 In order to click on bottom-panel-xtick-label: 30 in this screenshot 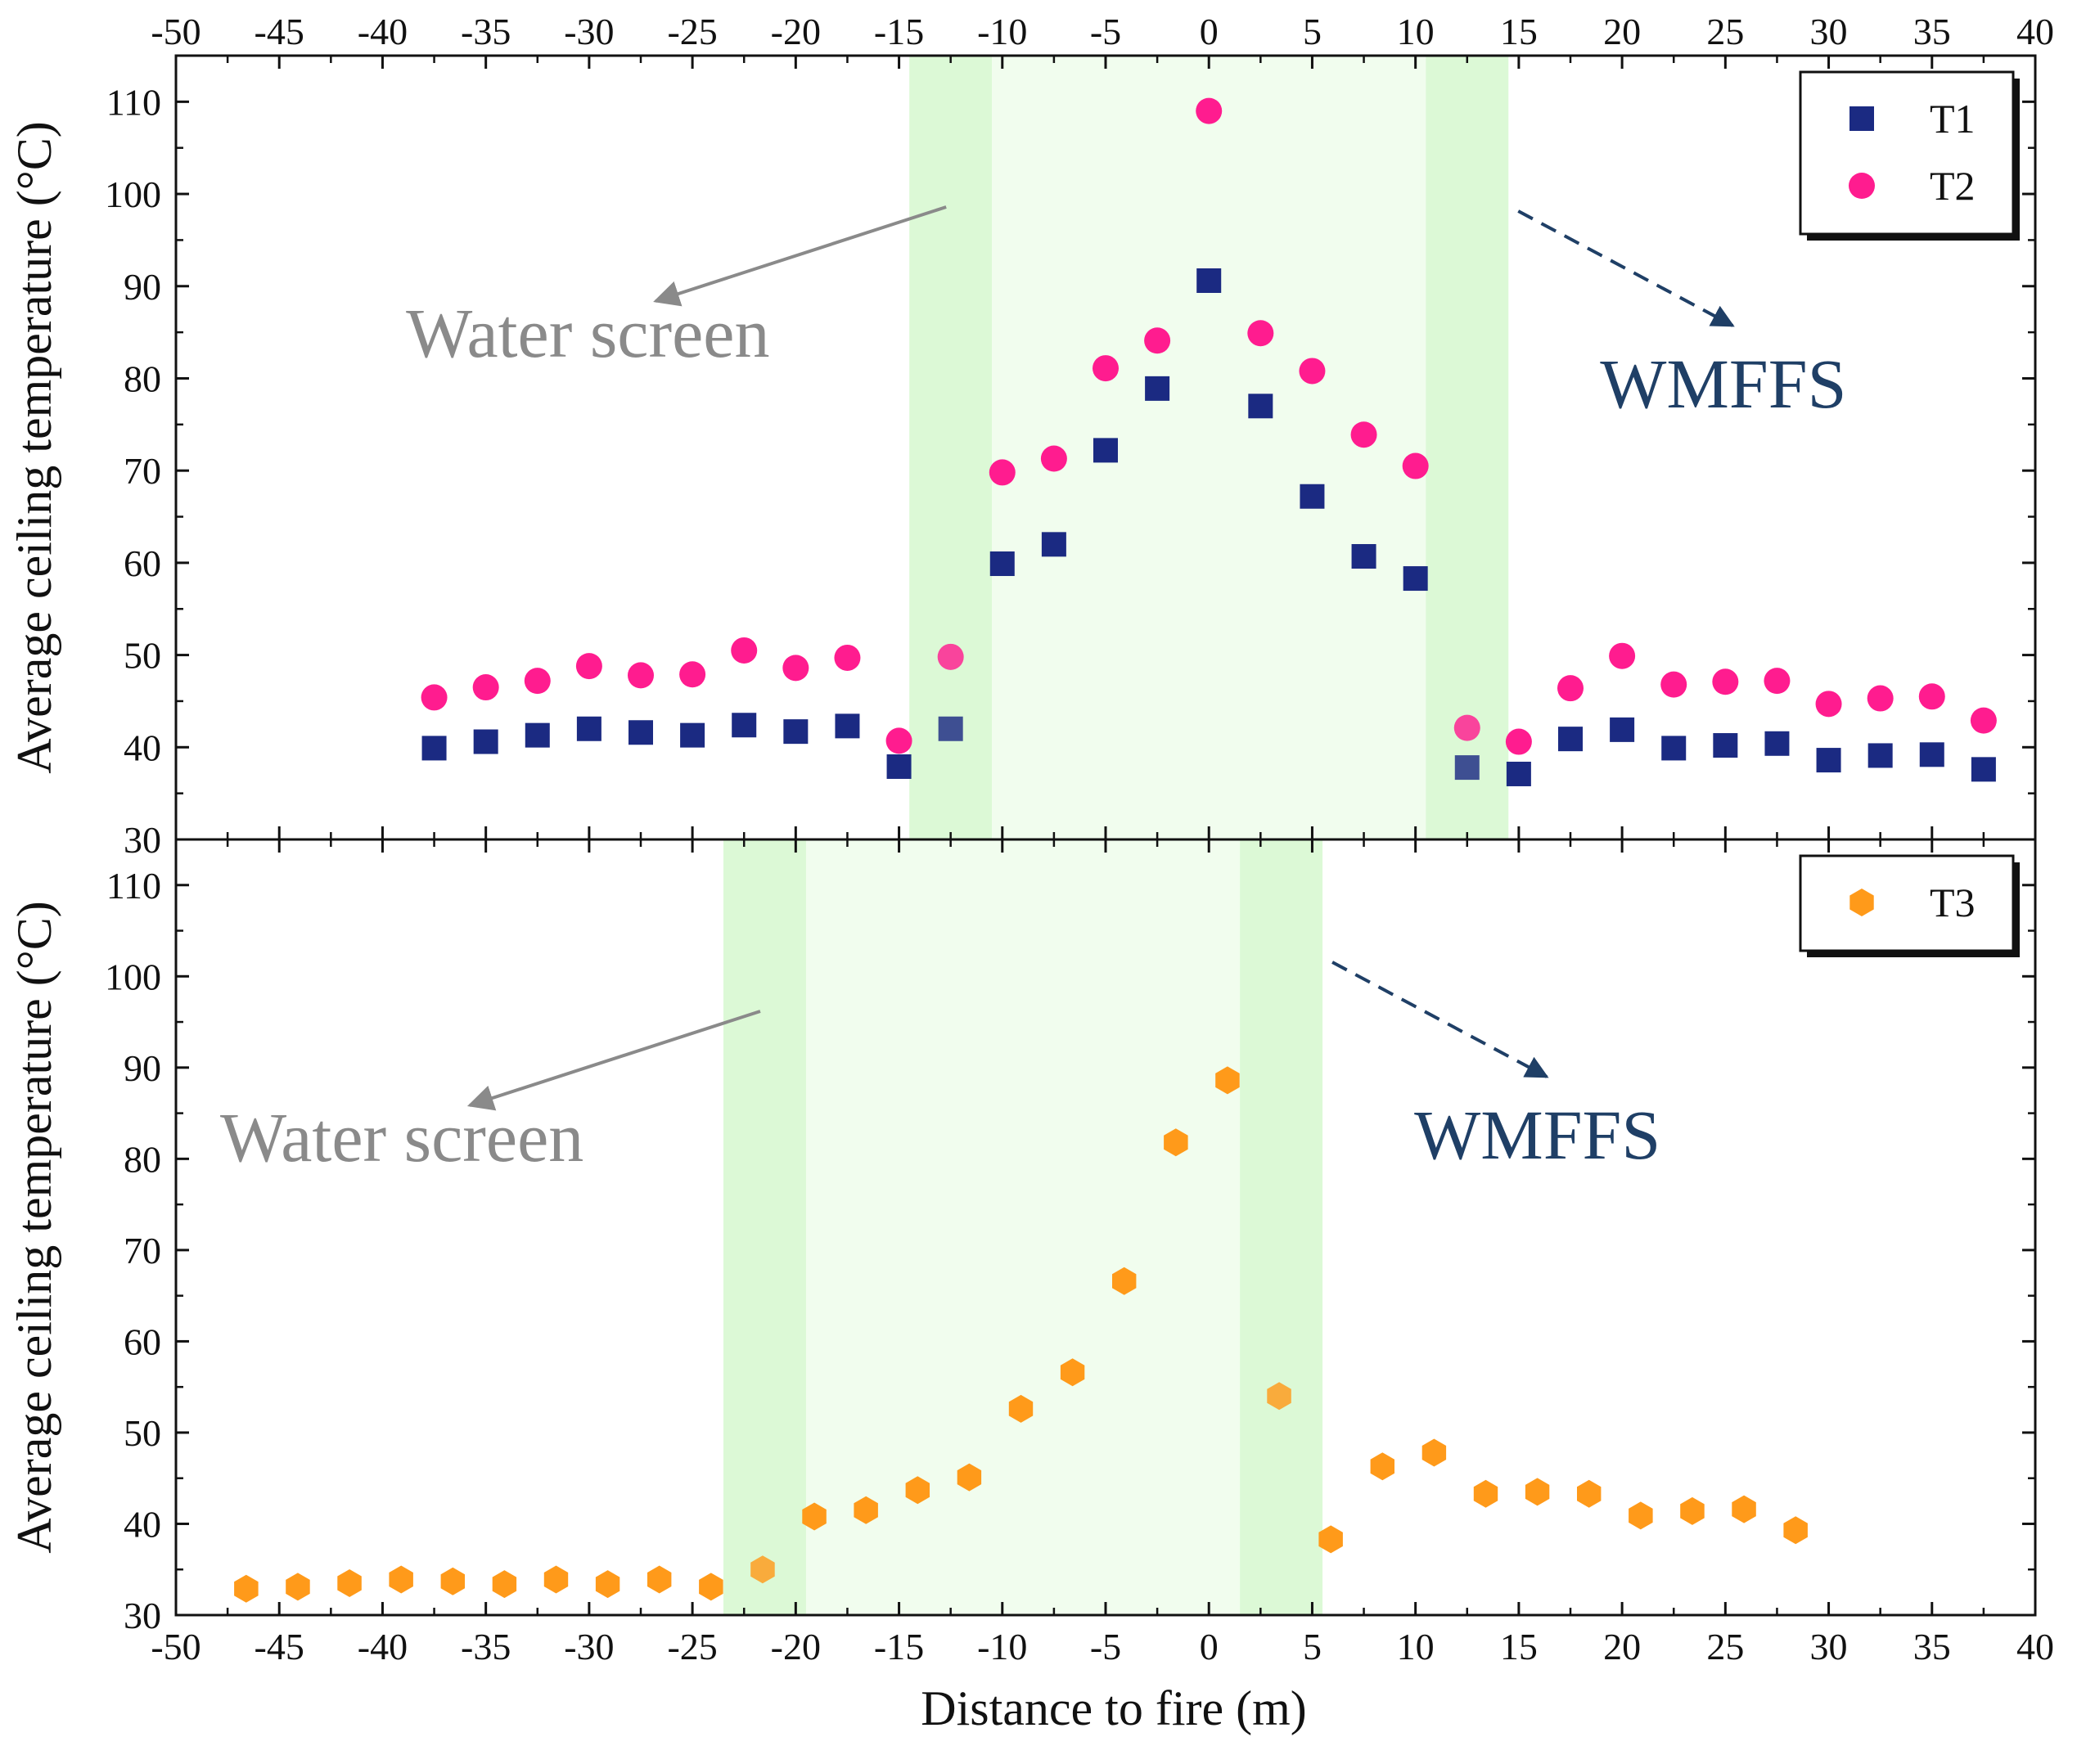, I will do `click(1829, 1647)`.